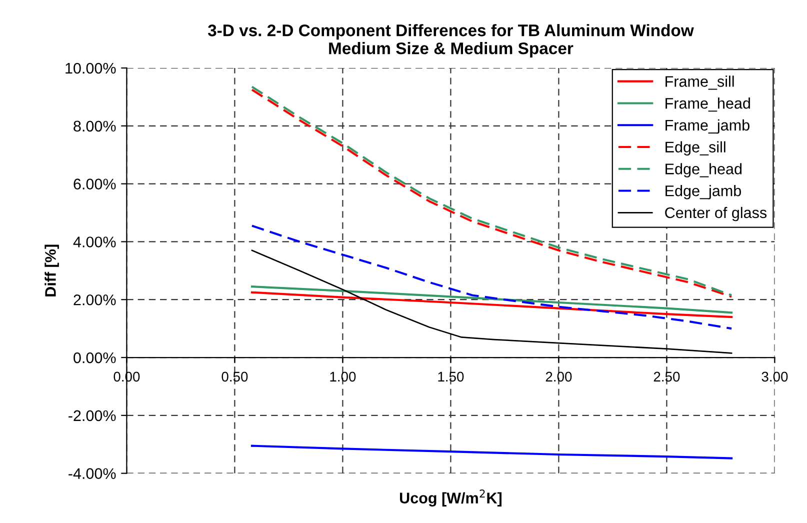 This screenshot has height=523, width=807. I want to click on y-axis-title: Diff [%], so click(51, 270).